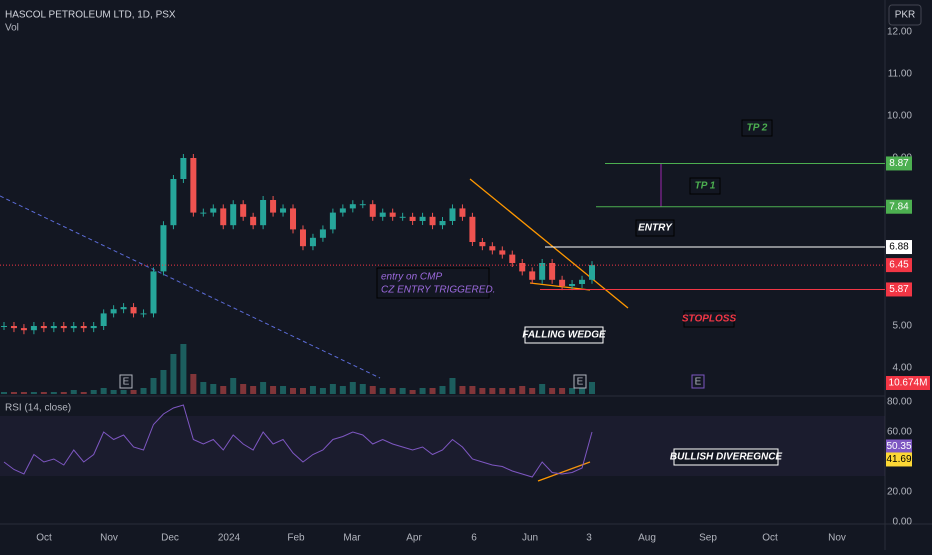 Image resolution: width=932 pixels, height=555 pixels. I want to click on currency: PKR, so click(905, 15).